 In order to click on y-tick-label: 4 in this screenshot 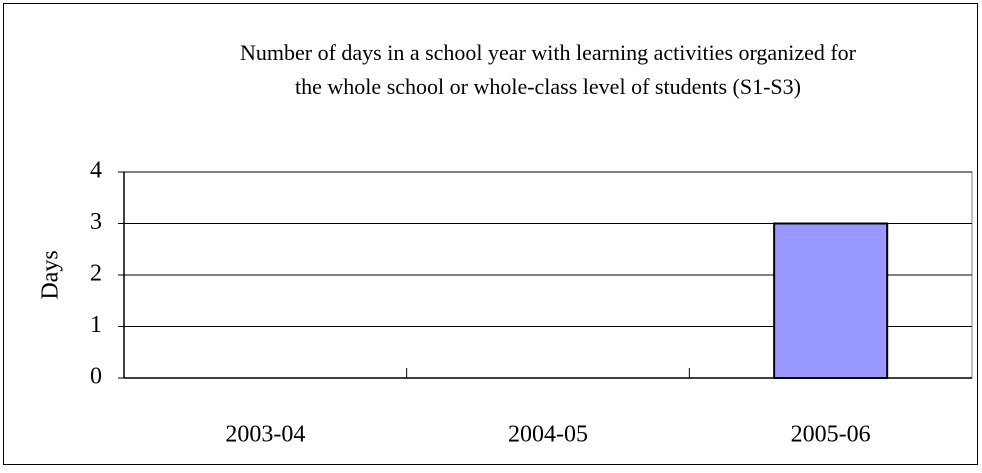, I will do `click(96, 171)`.